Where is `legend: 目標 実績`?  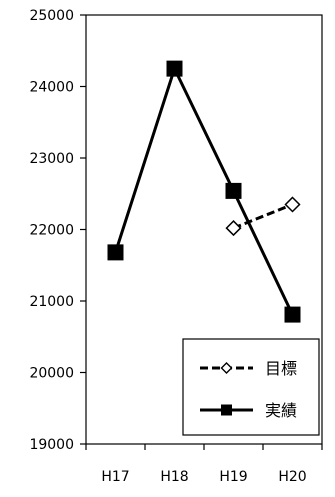 legend: 目標 実績 is located at coordinates (251, 387).